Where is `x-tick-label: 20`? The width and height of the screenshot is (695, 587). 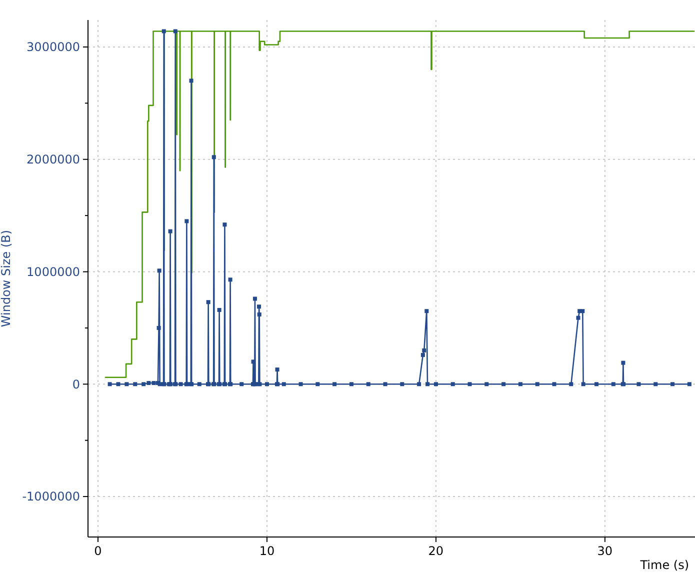 x-tick-label: 20 is located at coordinates (436, 551).